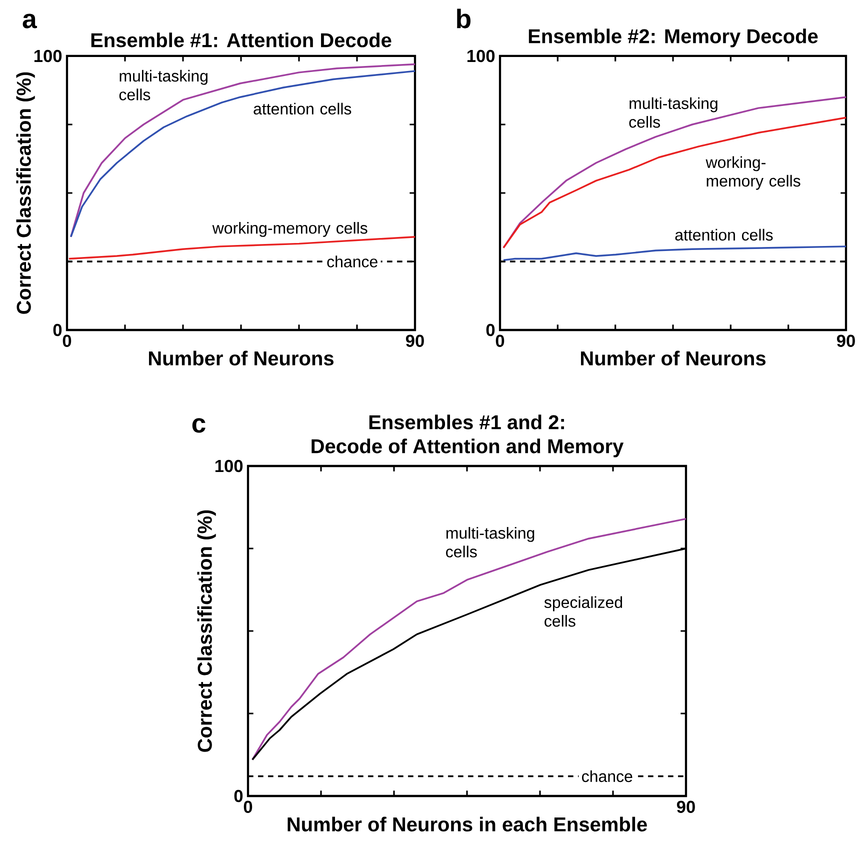 The width and height of the screenshot is (860, 844). Describe the element at coordinates (30, 21) in the screenshot. I see `text: a` at that location.